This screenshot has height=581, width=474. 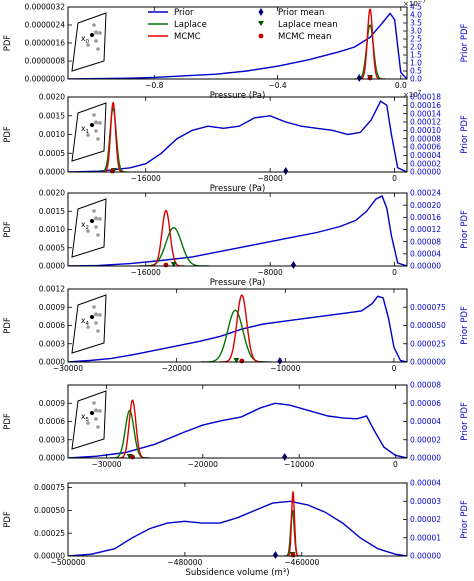 I want to click on y-tick-label-right: 4.5, so click(x=416, y=7).